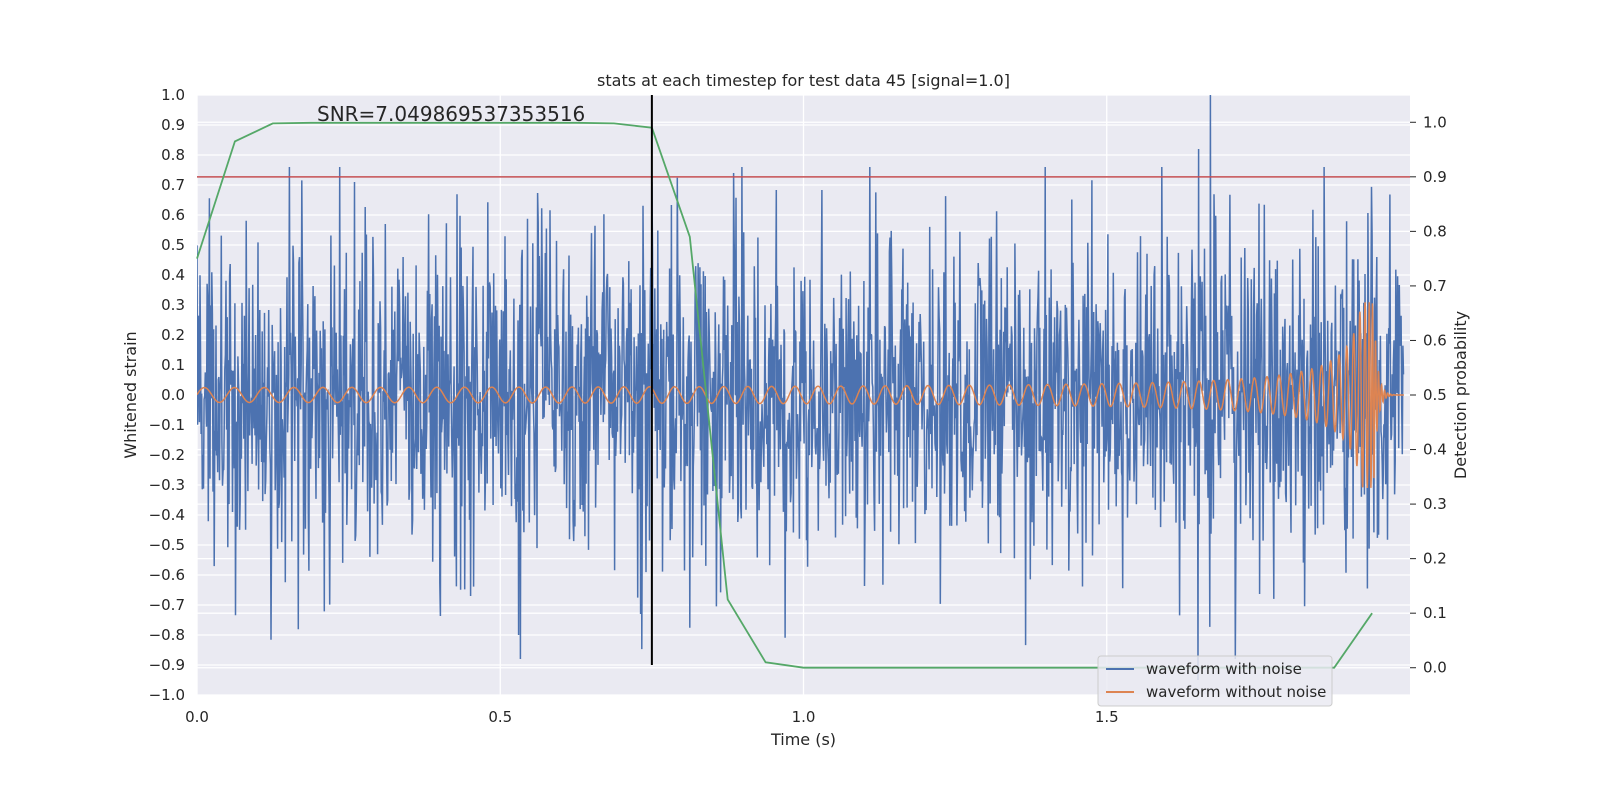  What do you see at coordinates (1435, 559) in the screenshot?
I see `y2-tick-label: 0.2` at bounding box center [1435, 559].